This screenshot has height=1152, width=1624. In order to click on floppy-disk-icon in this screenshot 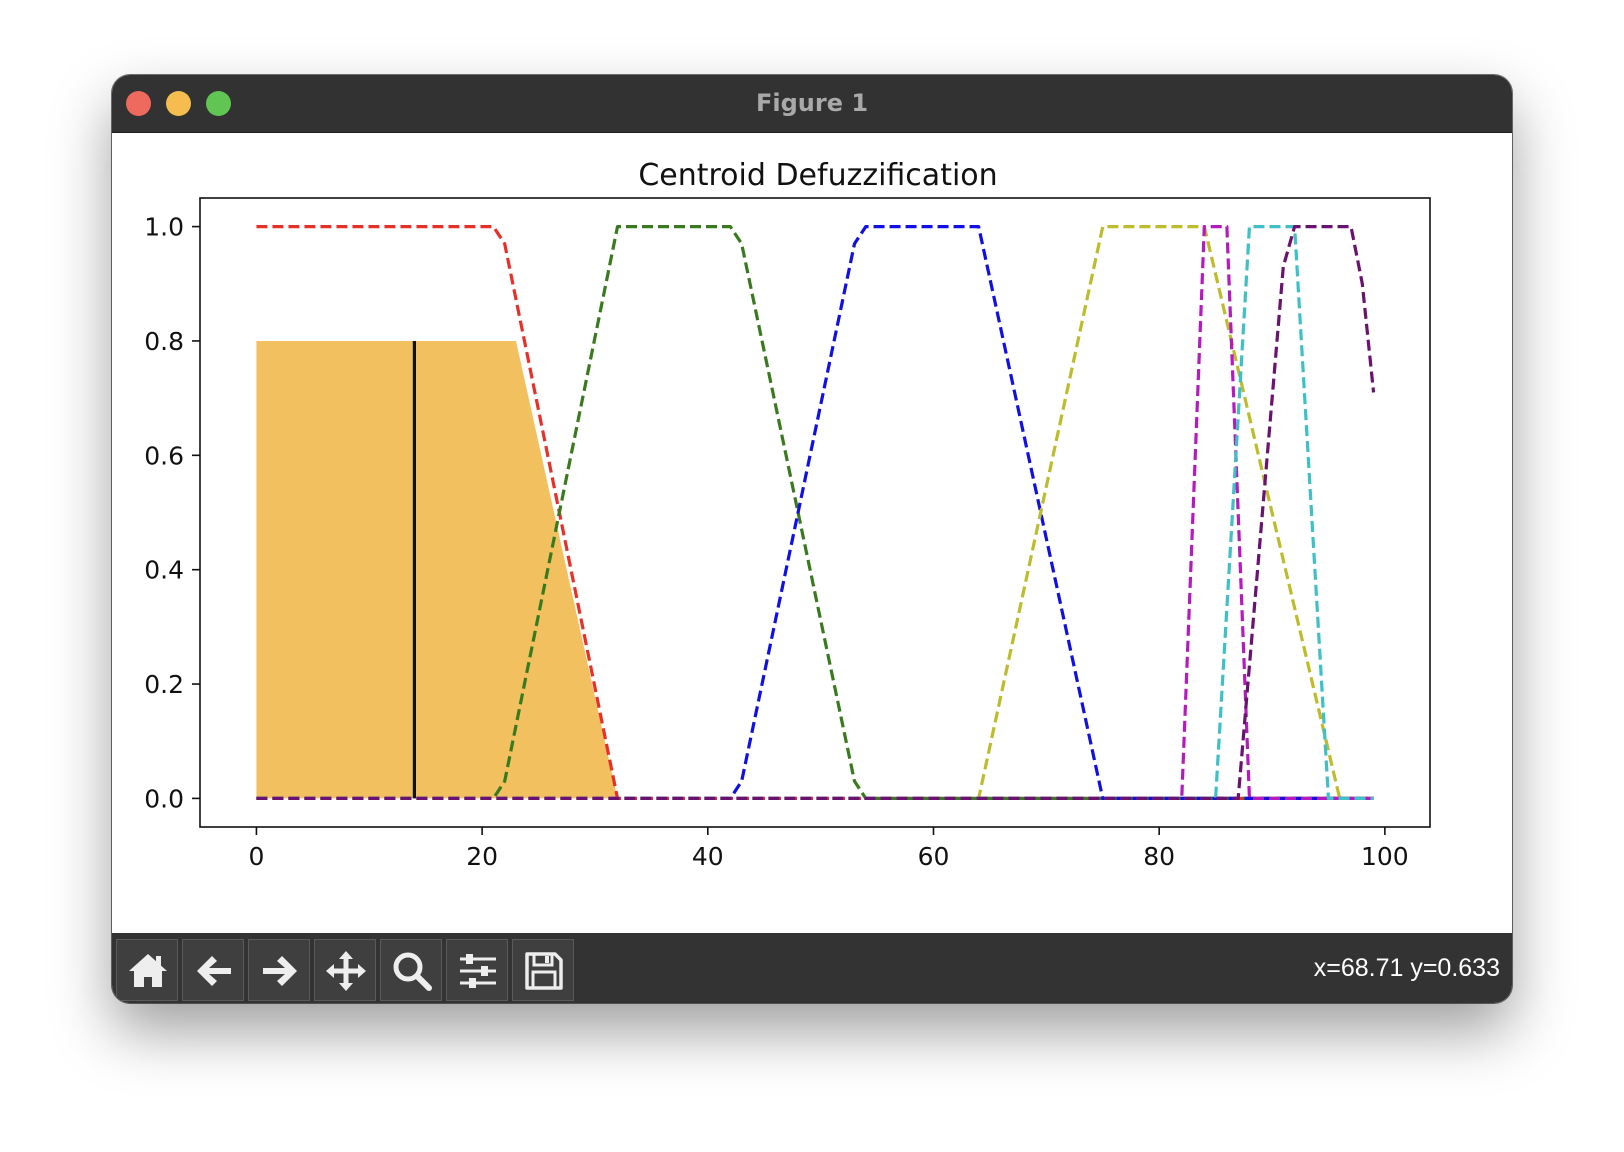, I will do `click(544, 971)`.